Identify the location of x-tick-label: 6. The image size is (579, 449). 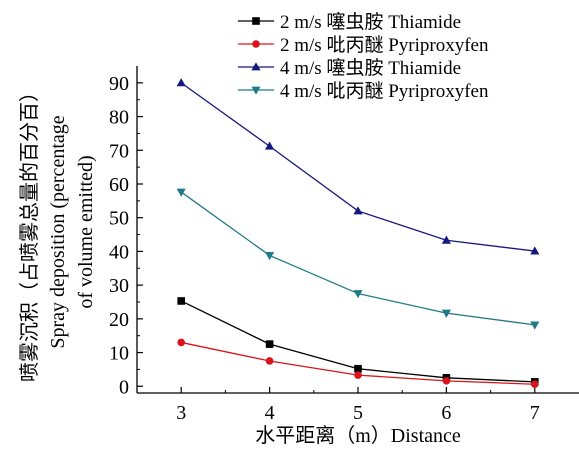
(446, 413).